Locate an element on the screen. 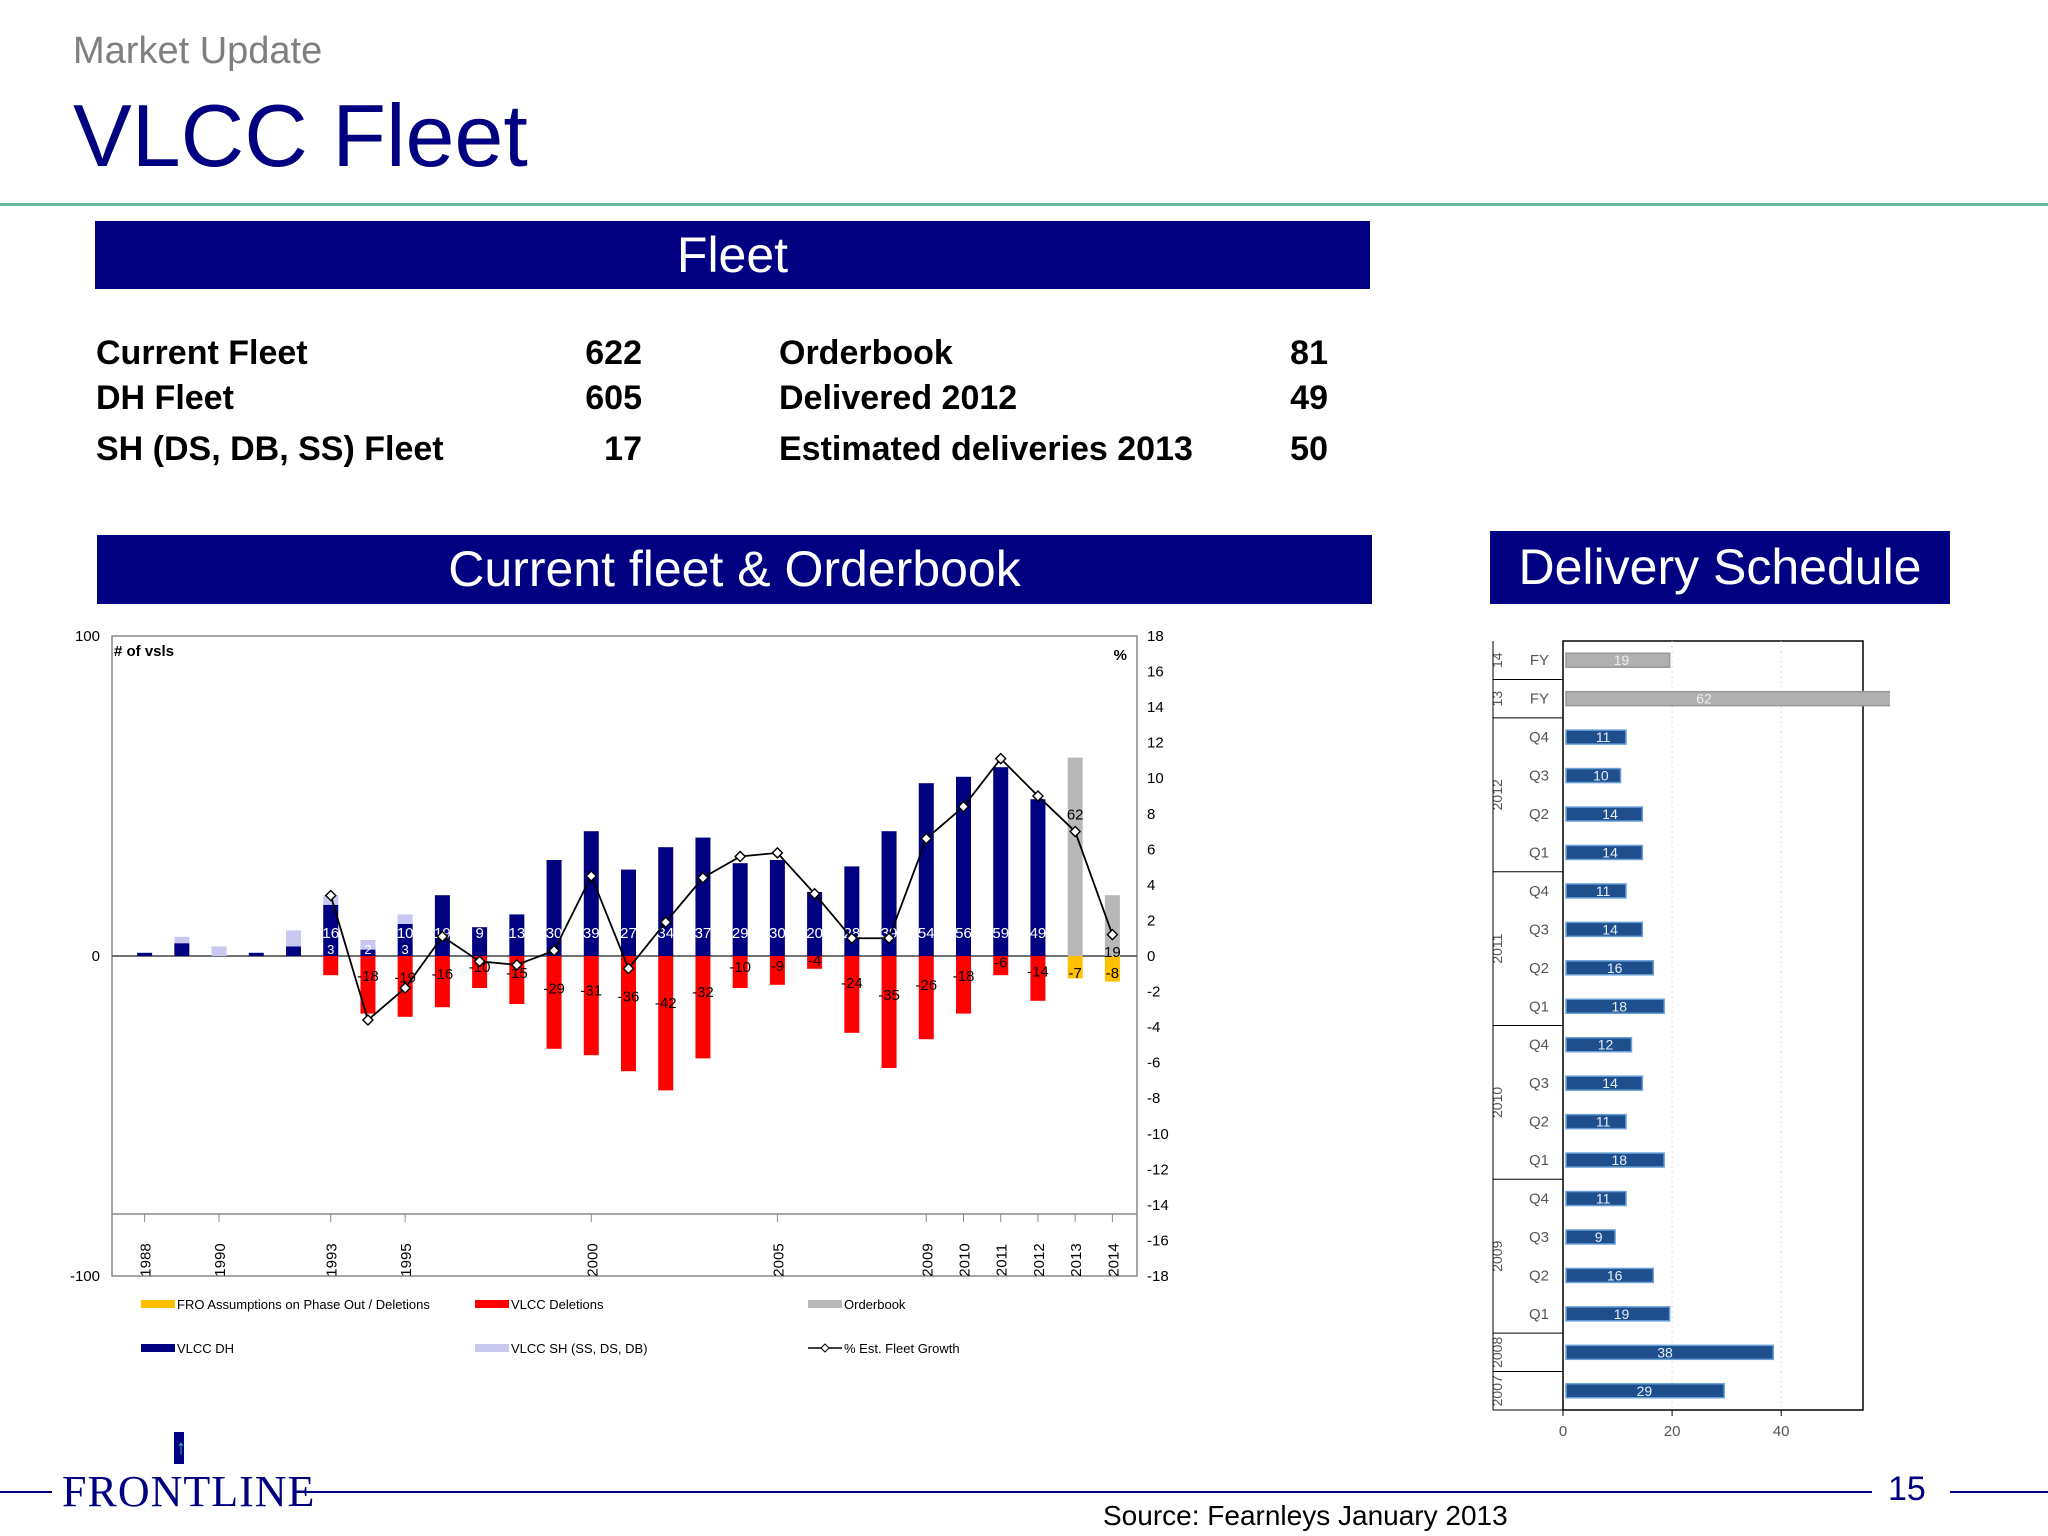 The width and height of the screenshot is (2048, 1536). right-tick-label: -16 is located at coordinates (1158, 1240).